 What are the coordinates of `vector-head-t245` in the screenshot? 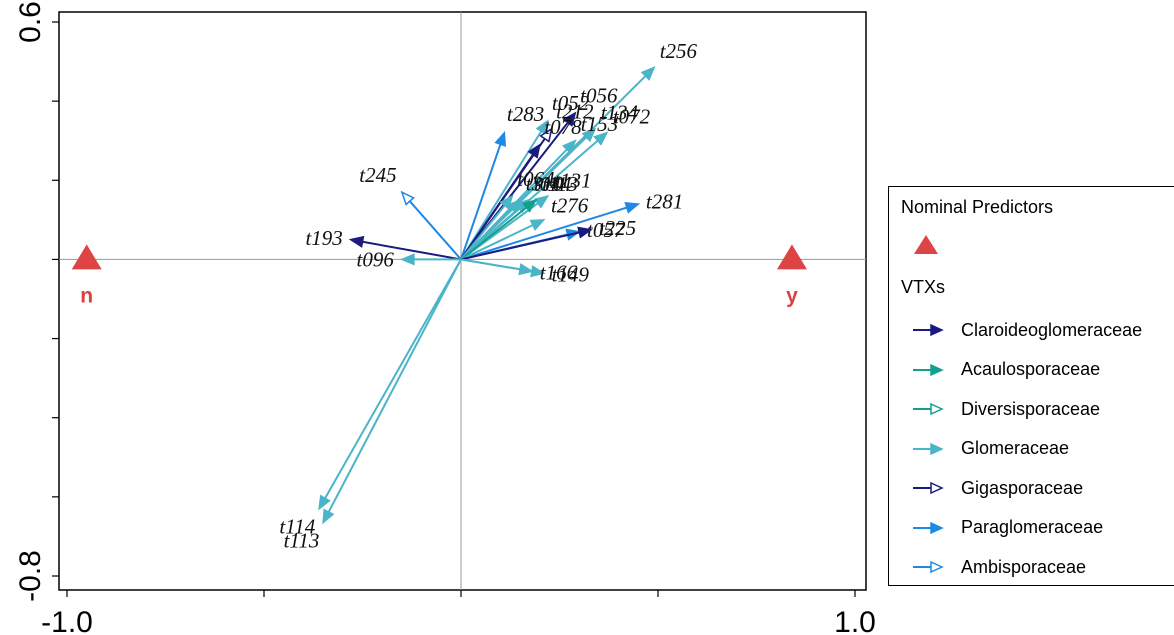 It's located at (407, 198).